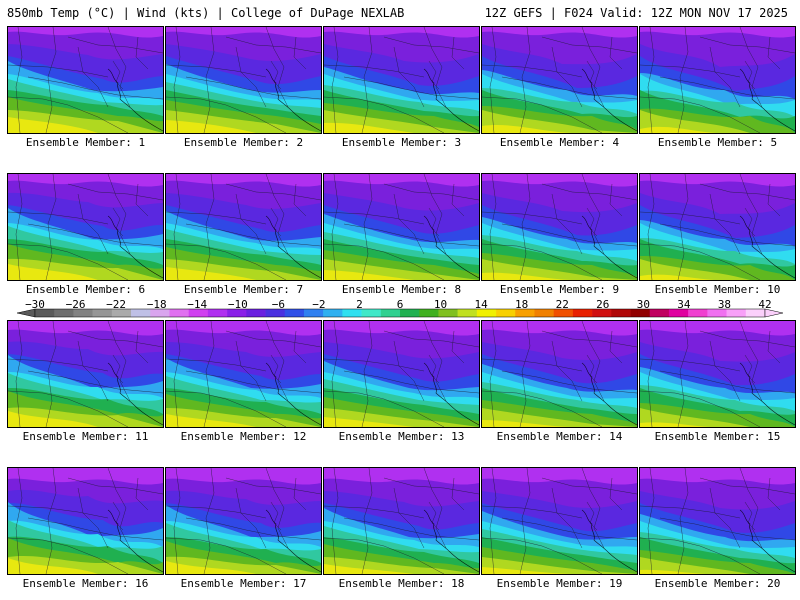  I want to click on colorbar-tick-label: −2, so click(319, 304).